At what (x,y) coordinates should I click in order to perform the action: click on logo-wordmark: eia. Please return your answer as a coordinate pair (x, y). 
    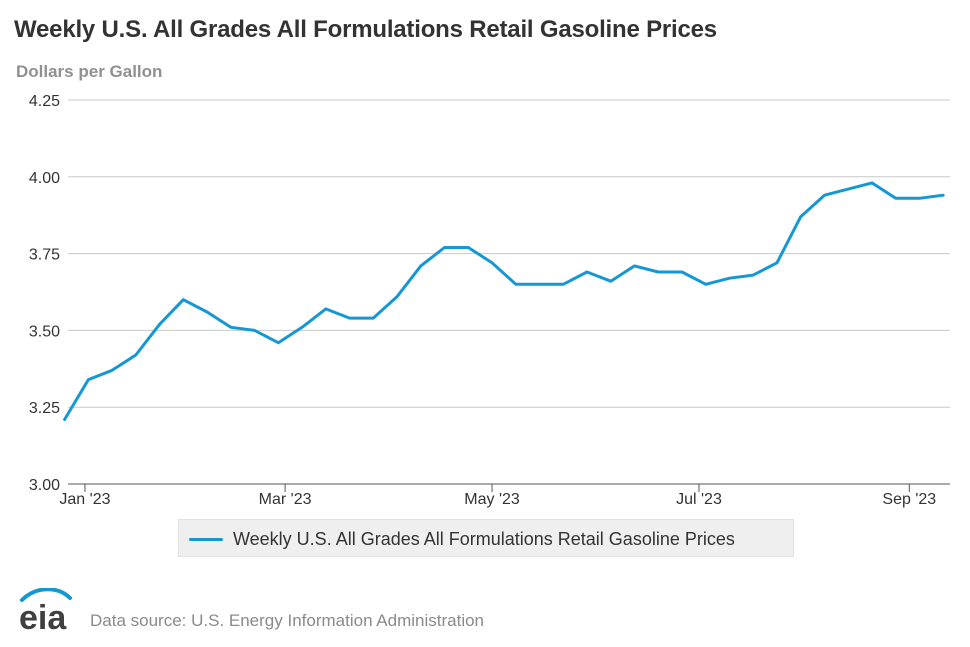
    Looking at the image, I should click on (43, 616).